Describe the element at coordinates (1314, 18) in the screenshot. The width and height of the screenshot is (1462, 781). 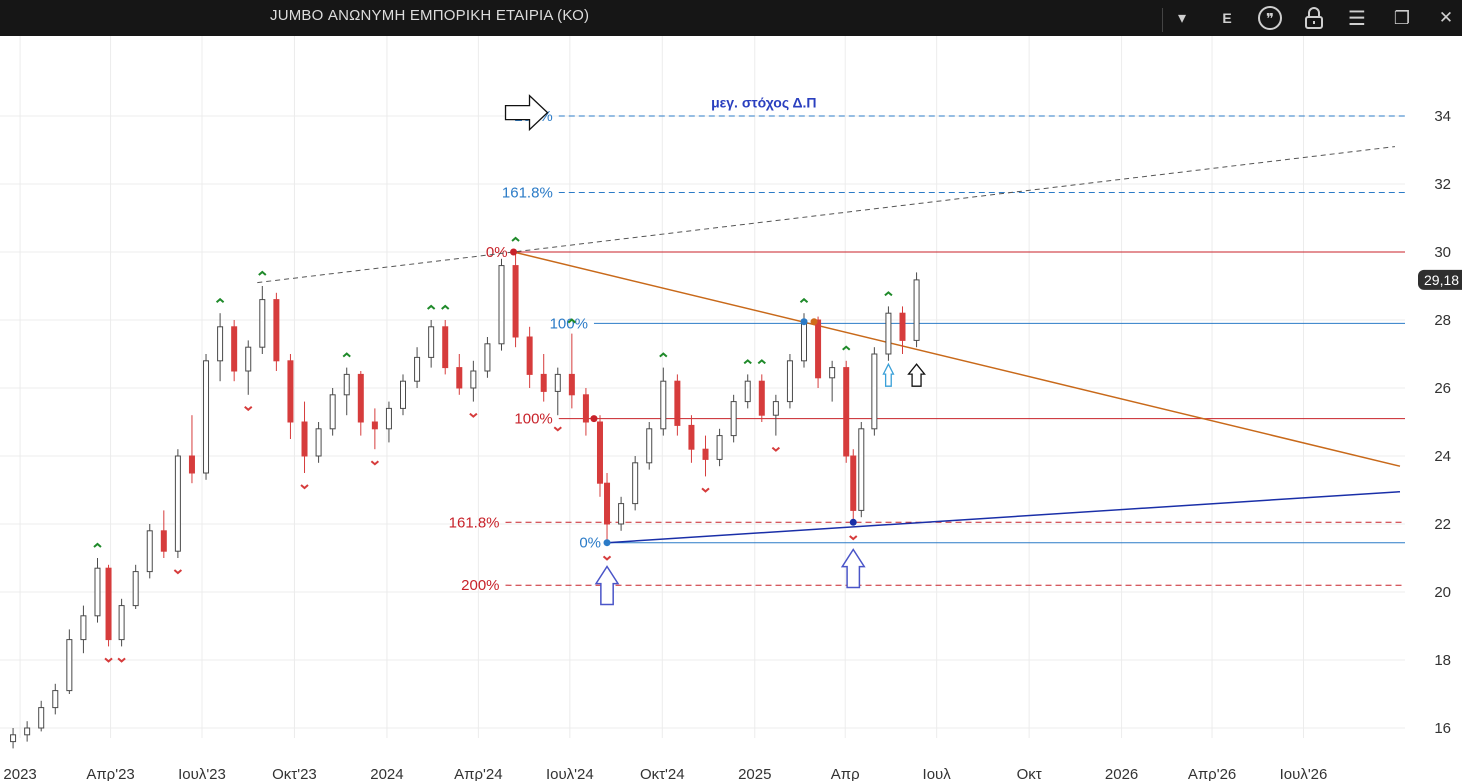
I see `lock-icon` at that location.